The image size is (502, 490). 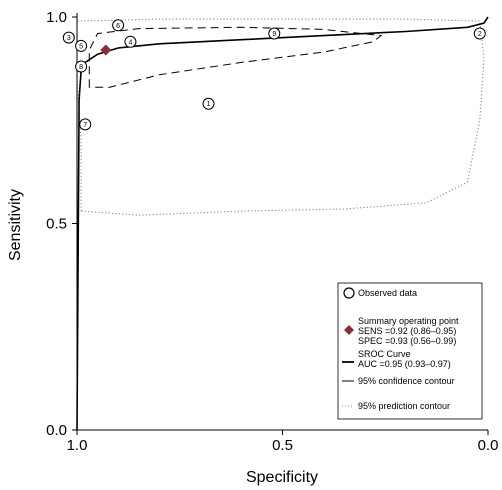 I want to click on observed-point-label: 5, so click(x=81, y=46).